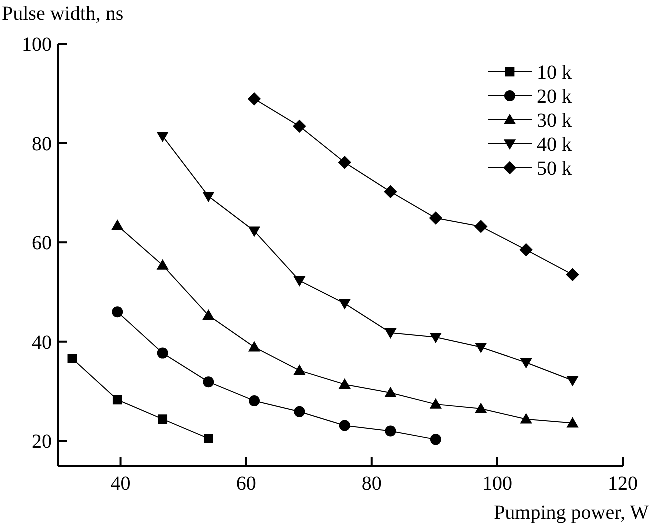 The image size is (653, 527). I want to click on x-tick-label: 100, so click(497, 484).